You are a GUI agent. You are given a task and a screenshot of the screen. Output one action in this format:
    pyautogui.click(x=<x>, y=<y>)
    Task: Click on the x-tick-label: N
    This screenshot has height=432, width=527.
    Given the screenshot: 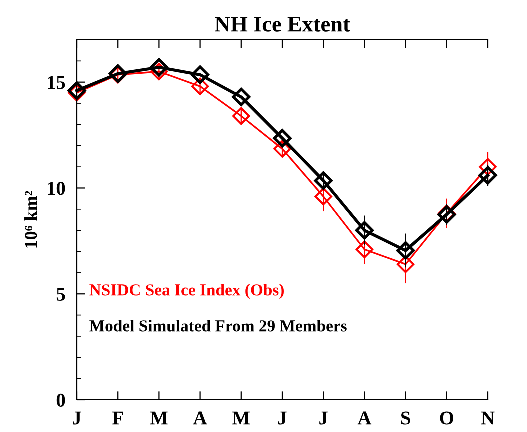 What is the action you would take?
    pyautogui.click(x=488, y=418)
    